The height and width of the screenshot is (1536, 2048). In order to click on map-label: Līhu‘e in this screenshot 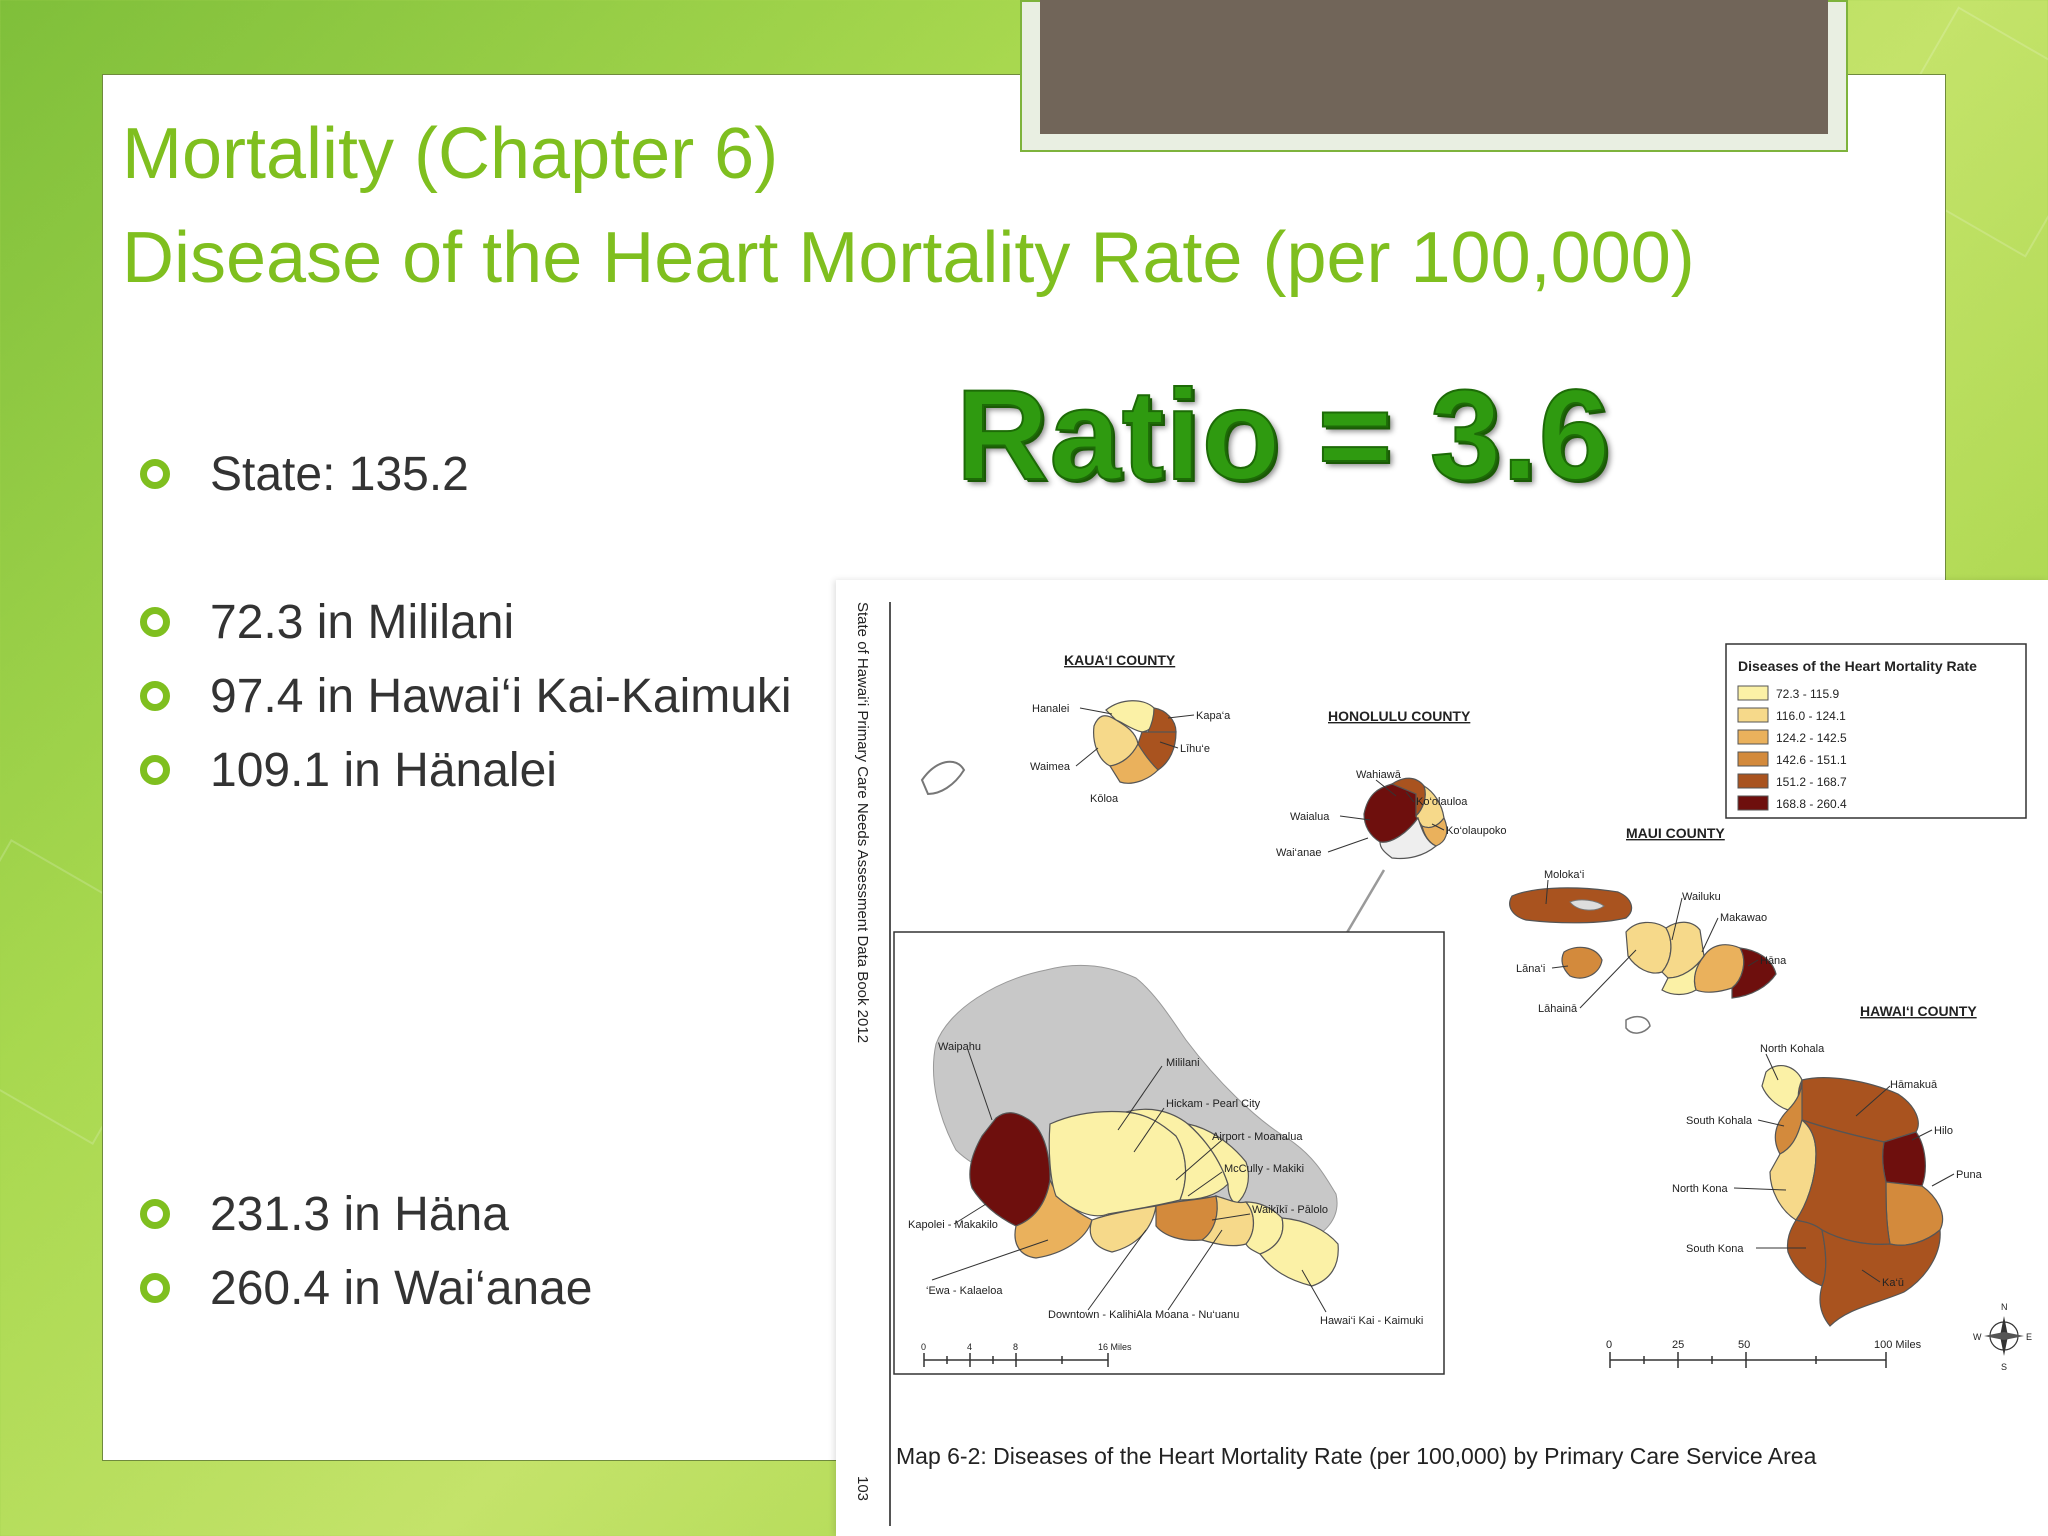, I will do `click(1195, 749)`.